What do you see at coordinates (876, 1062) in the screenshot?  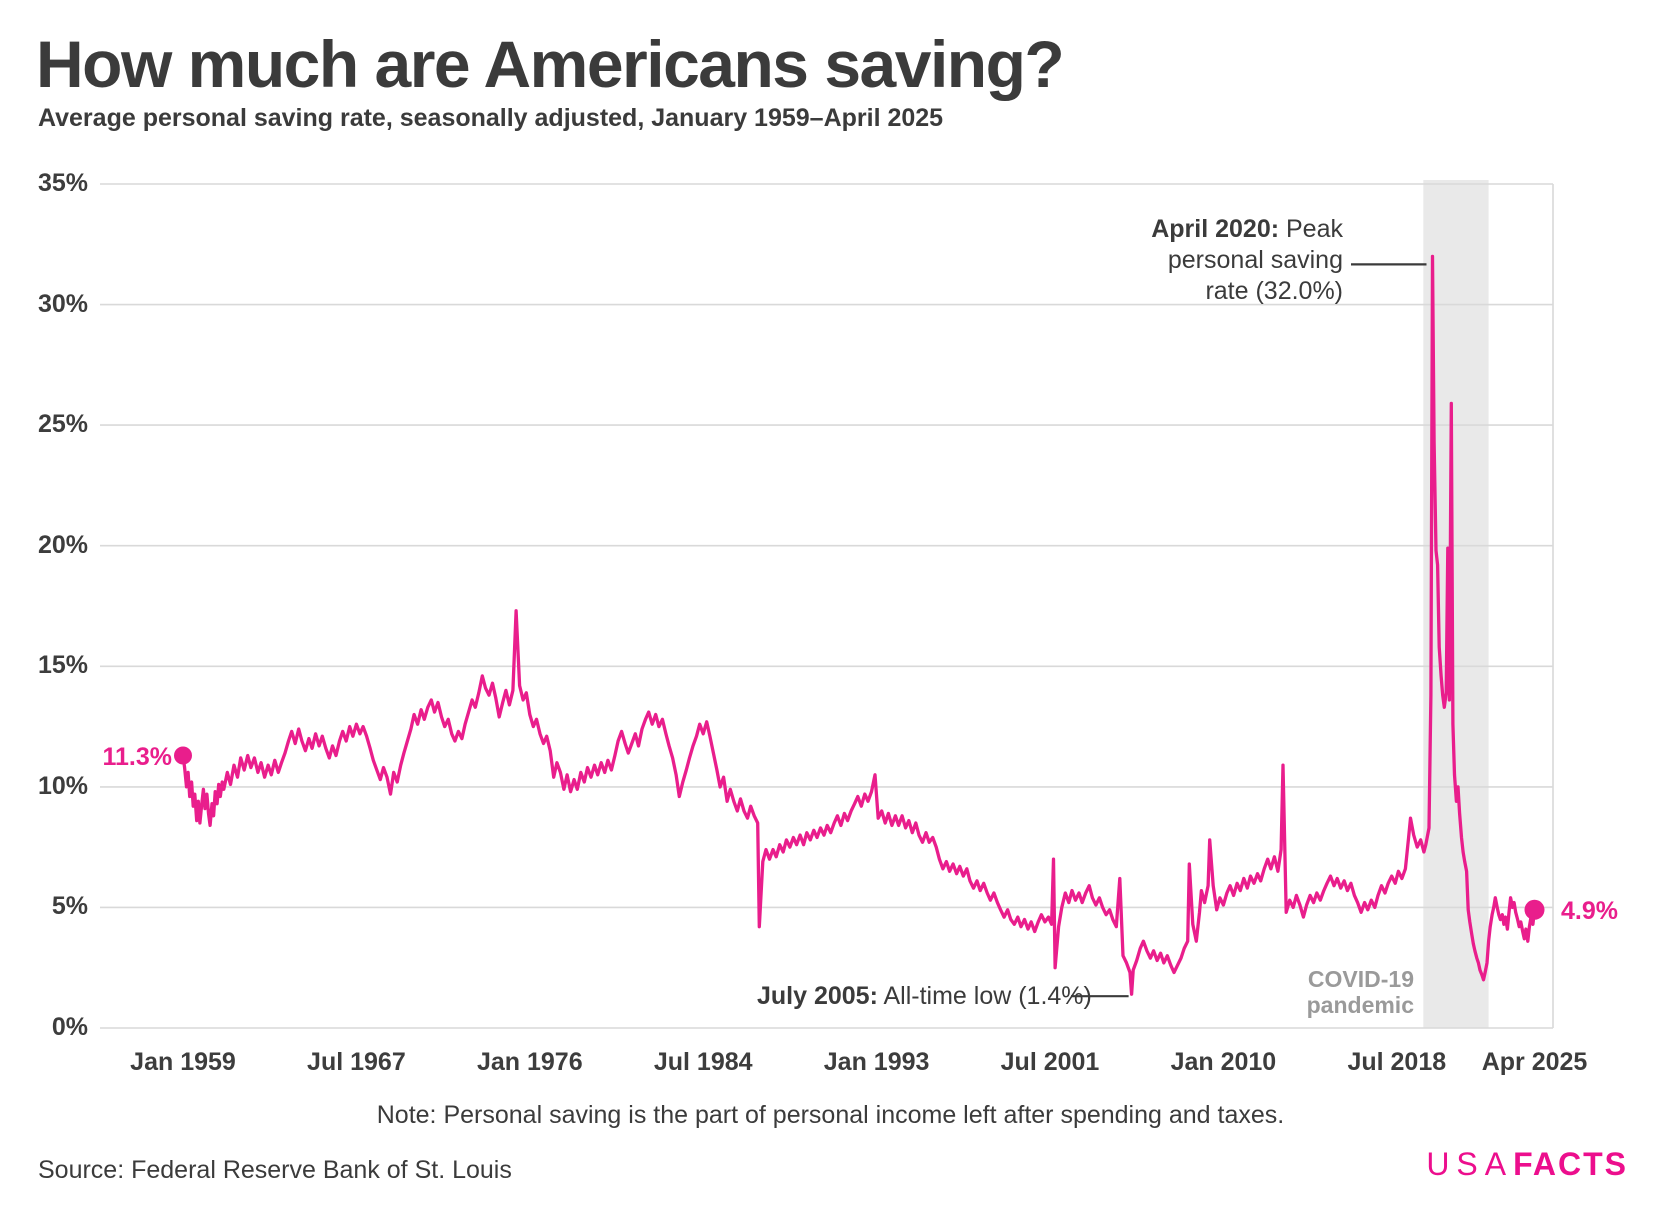 I see `x-axis-tick-label: Jan 1993` at bounding box center [876, 1062].